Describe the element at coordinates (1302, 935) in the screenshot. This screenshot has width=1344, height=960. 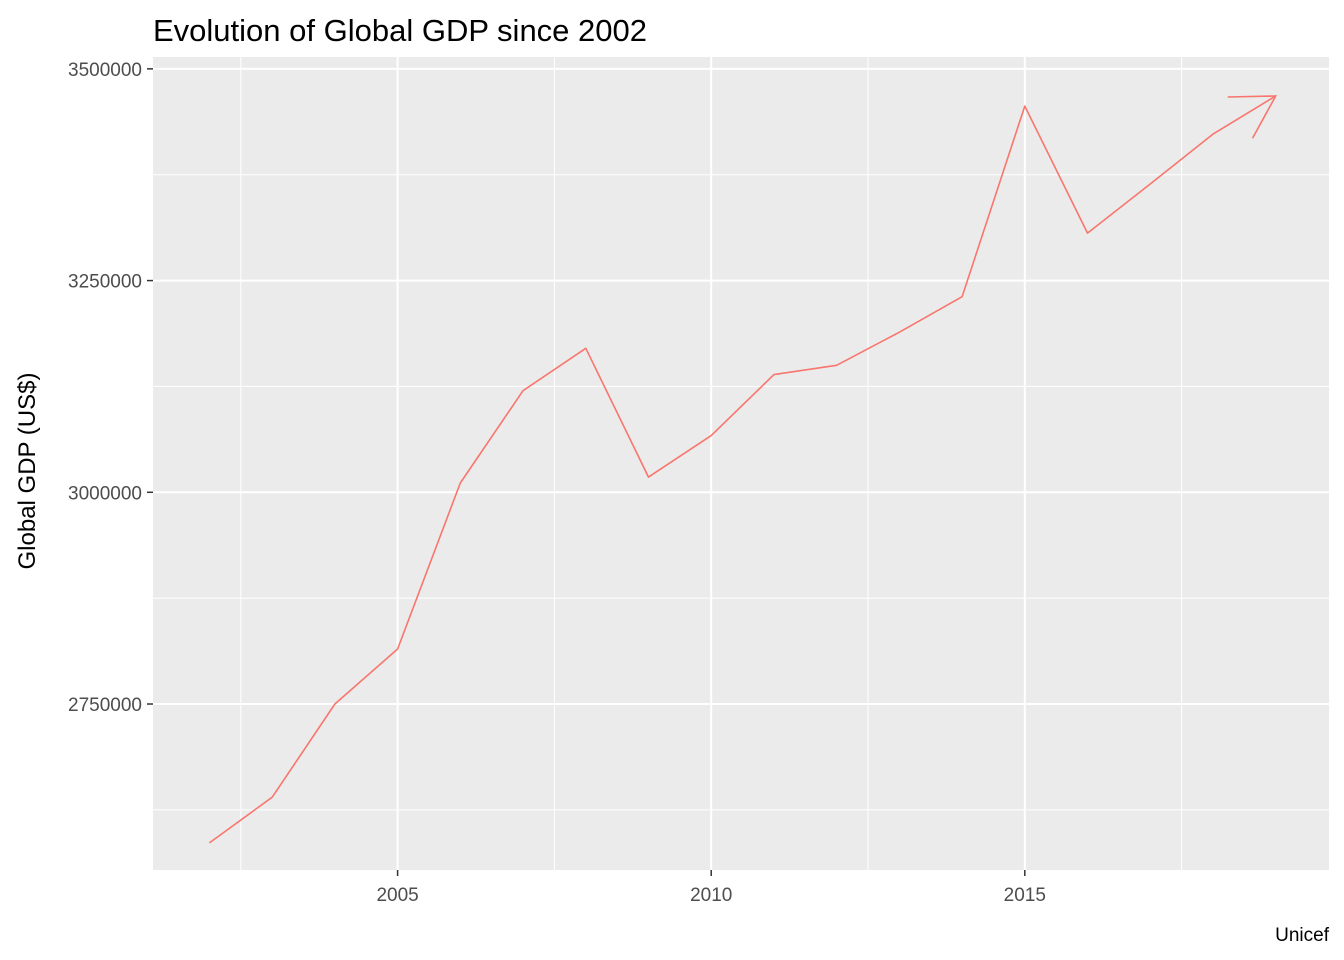
I see `chart-caption: Unicef` at that location.